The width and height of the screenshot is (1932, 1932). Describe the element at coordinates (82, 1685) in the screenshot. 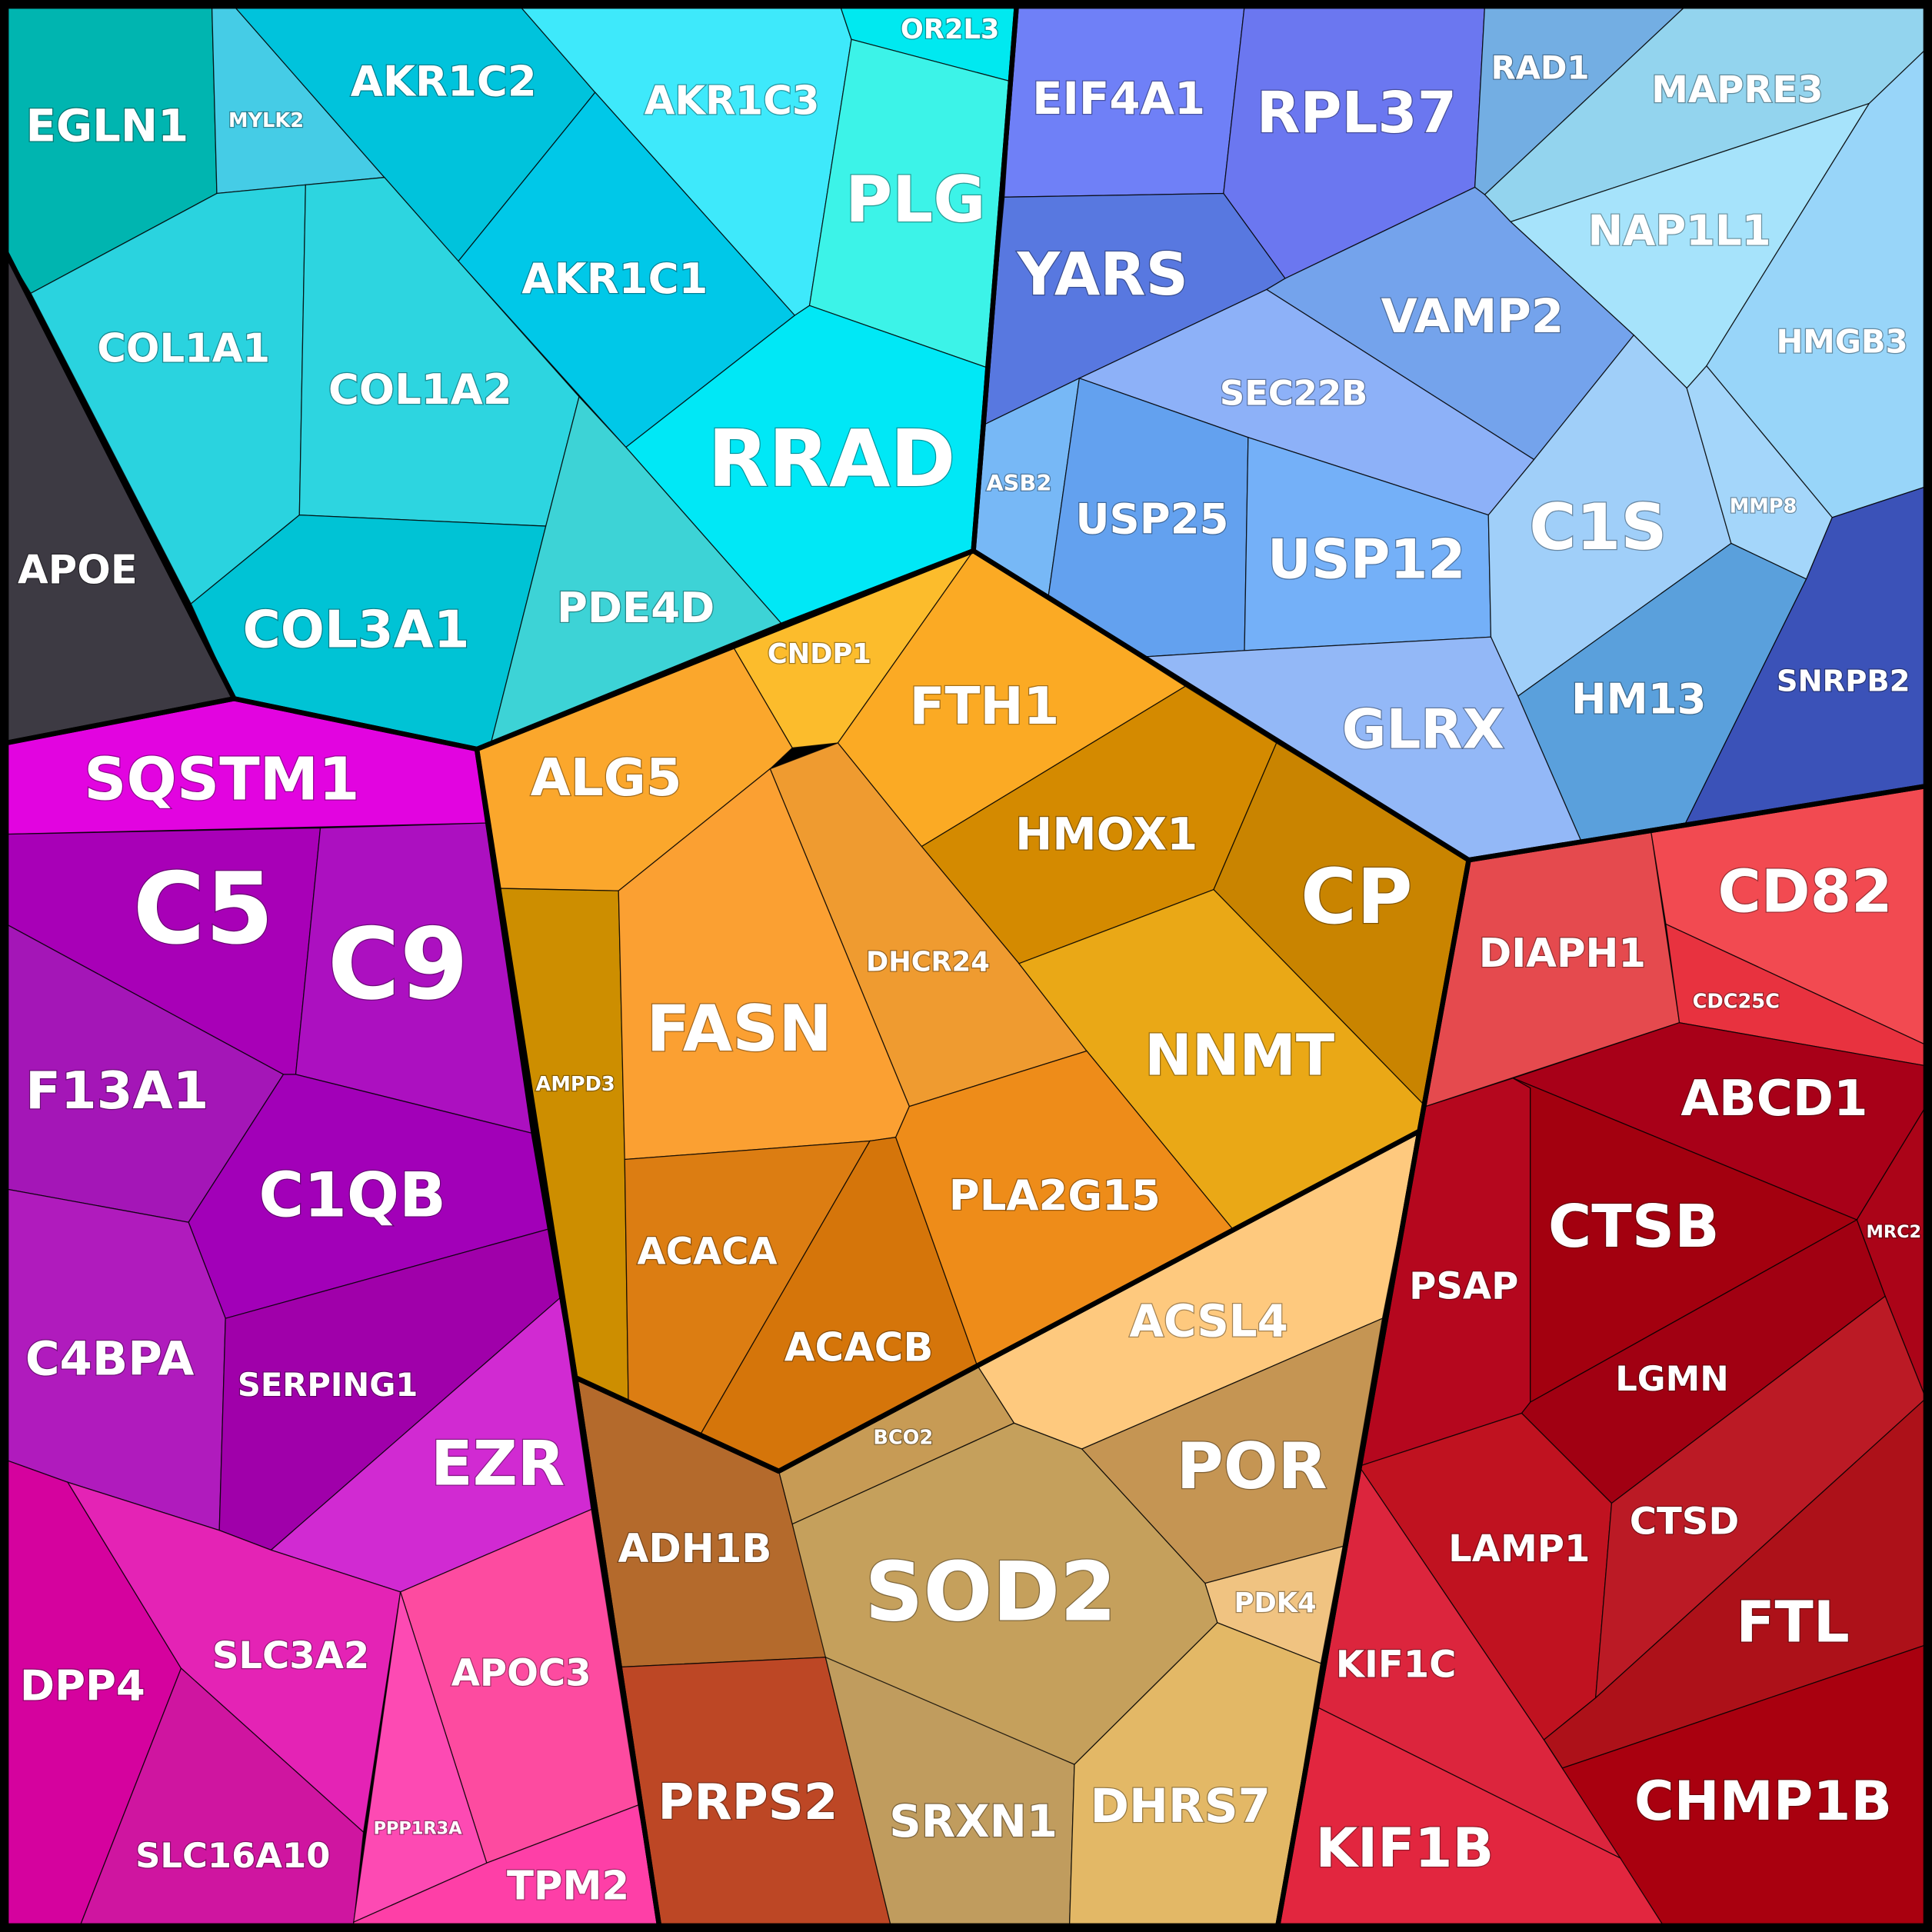

I see `cell-label: DPP4` at that location.